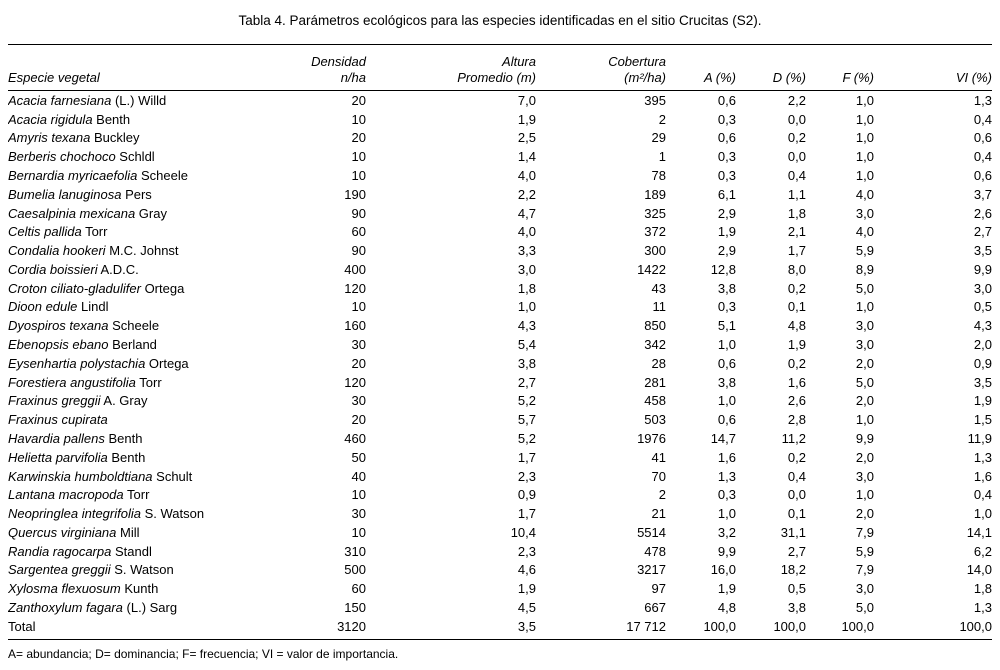 The height and width of the screenshot is (670, 1000). I want to click on header-cobertura-line2: (m²/ha), so click(601, 80).